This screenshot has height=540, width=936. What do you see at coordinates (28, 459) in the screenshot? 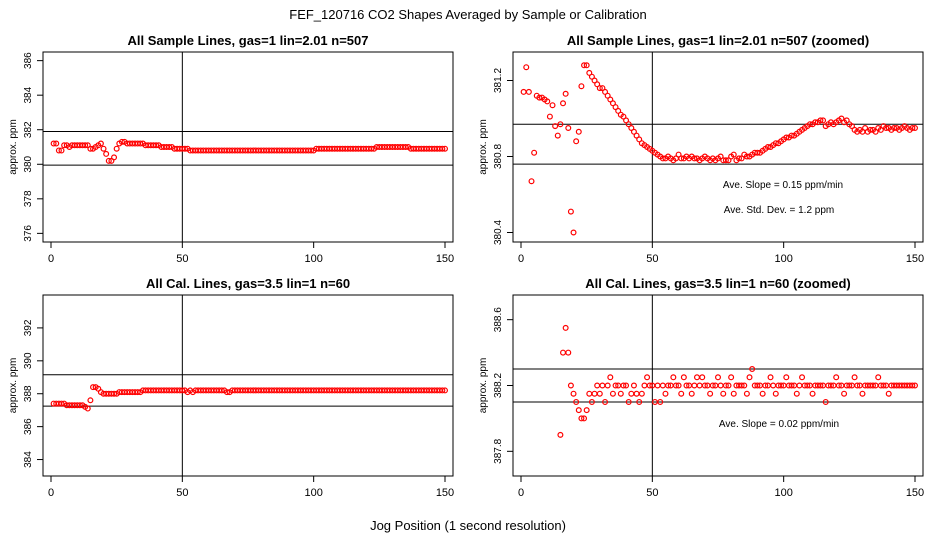
I see `y-tick-label: 384` at bounding box center [28, 459].